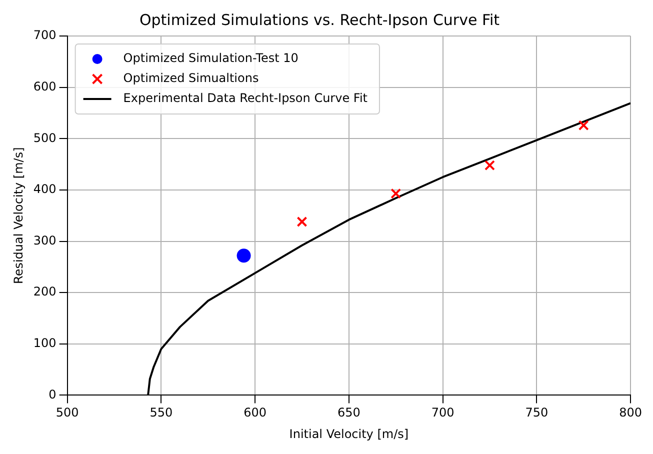 Image resolution: width=653 pixels, height=454 pixels. What do you see at coordinates (349, 433) in the screenshot?
I see `x-axis-title: Initial Velocity [m/s]` at bounding box center [349, 433].